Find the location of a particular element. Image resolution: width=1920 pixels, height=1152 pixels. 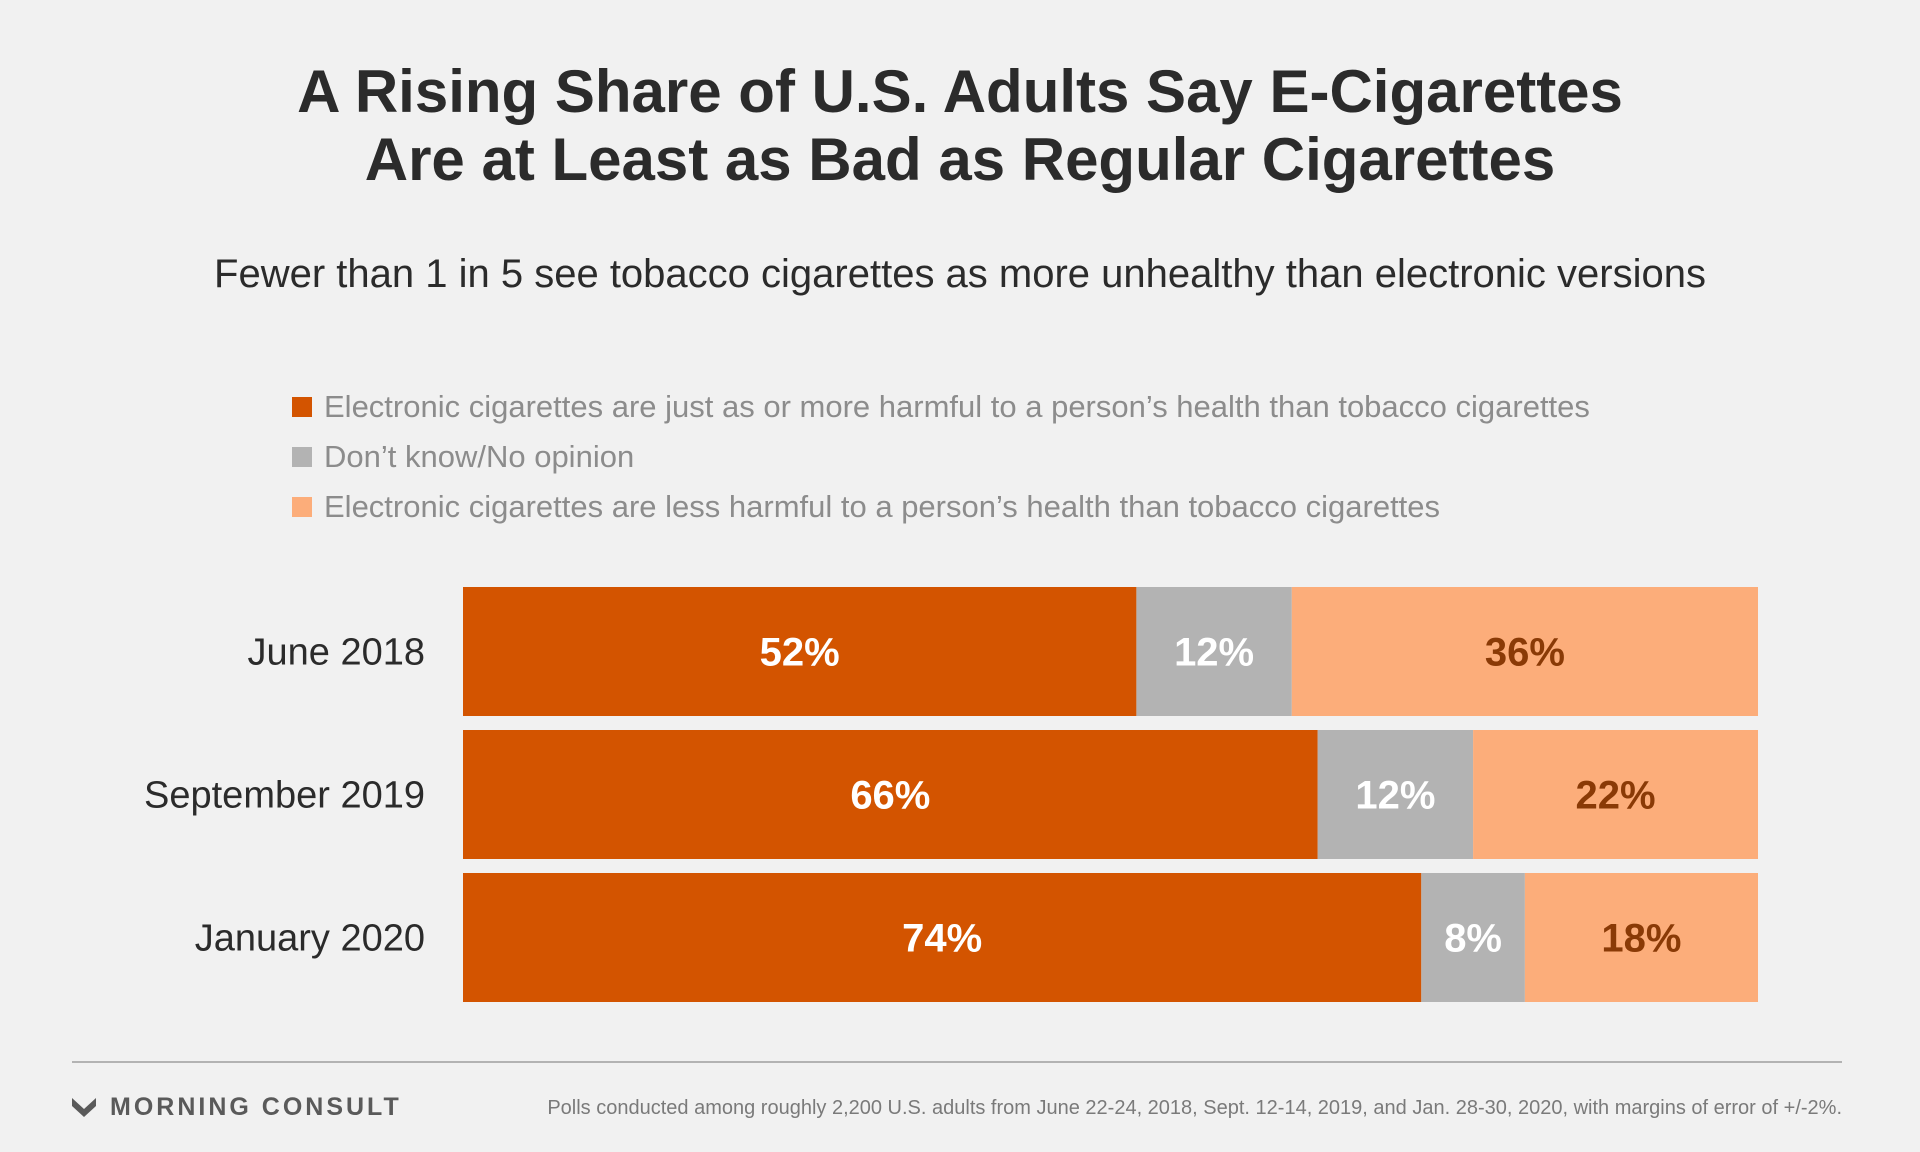

legend-swatch-less-harmful is located at coordinates (302, 507).